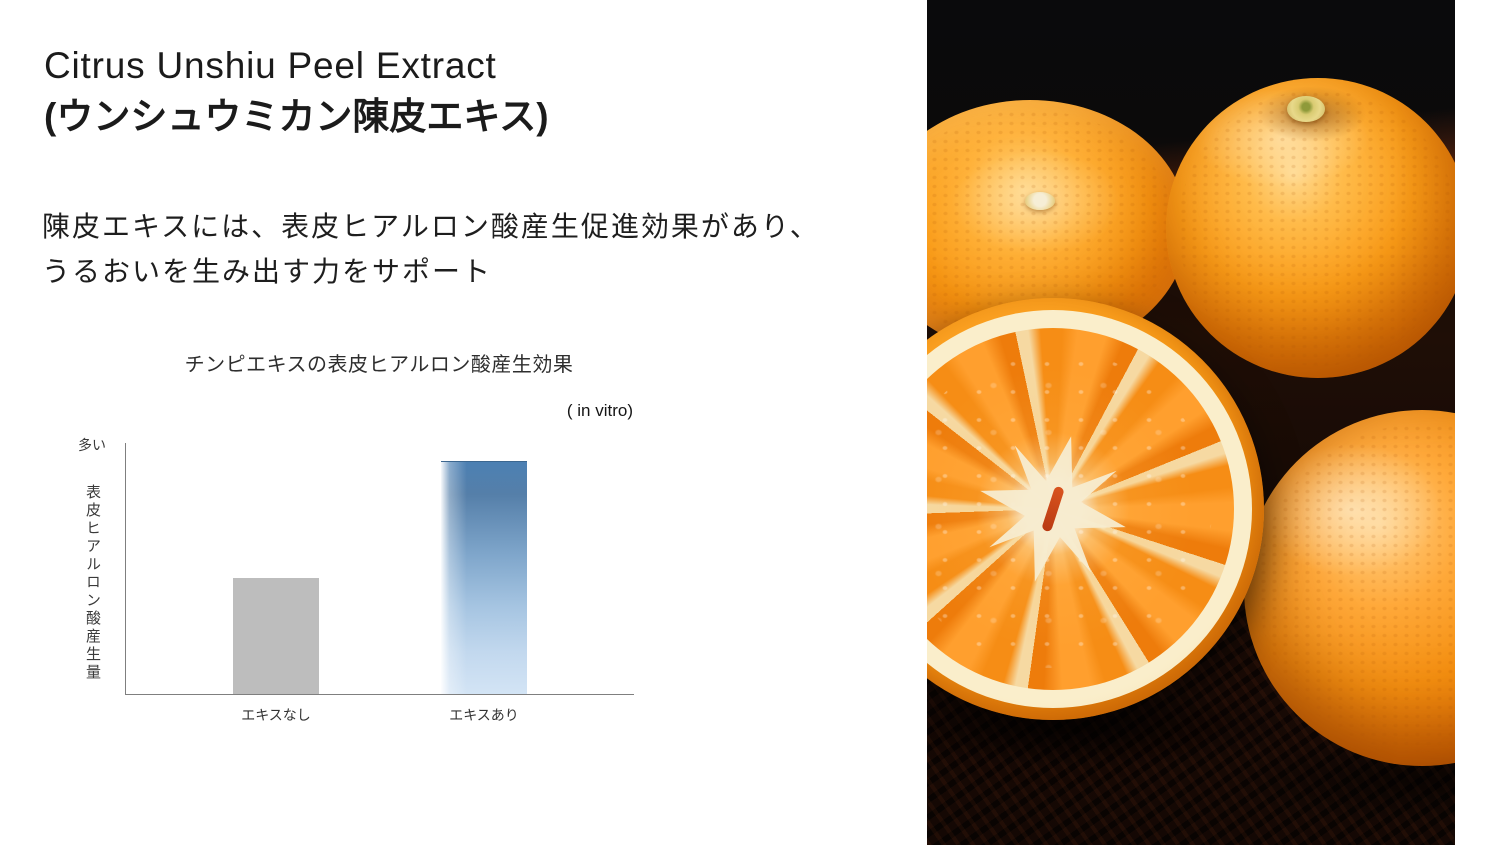 Image resolution: width=1500 pixels, height=845 pixels. Describe the element at coordinates (484, 715) in the screenshot. I see `x-label-with-extract: エキスあり` at that location.